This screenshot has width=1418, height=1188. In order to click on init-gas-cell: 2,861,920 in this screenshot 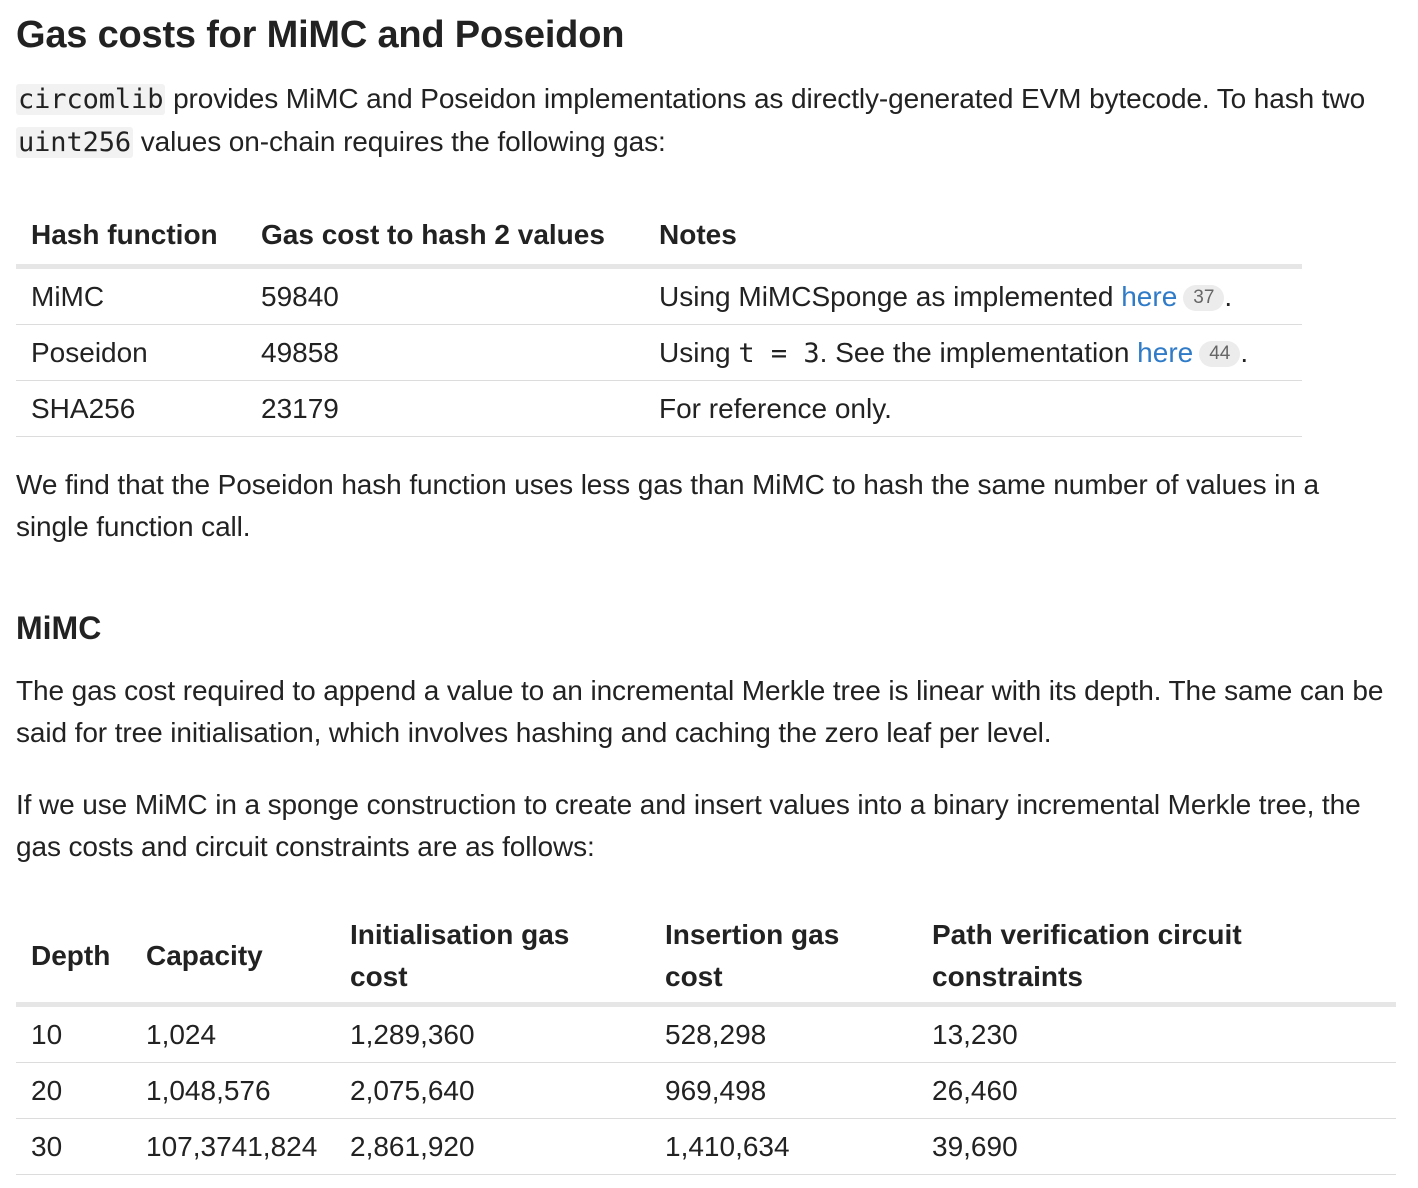, I will do `click(492, 1146)`.